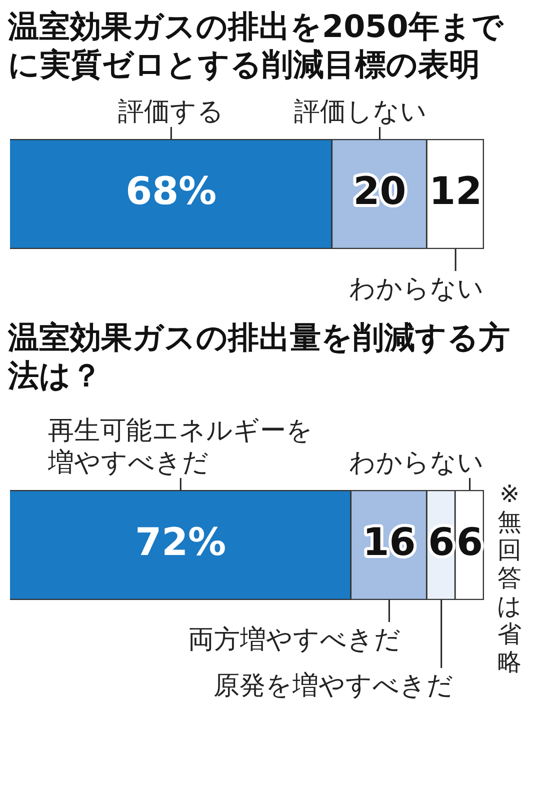 The height and width of the screenshot is (800, 534). What do you see at coordinates (259, 357) in the screenshot?
I see `chart-title: 温室効果ガスの排出量を削減する方法は？` at bounding box center [259, 357].